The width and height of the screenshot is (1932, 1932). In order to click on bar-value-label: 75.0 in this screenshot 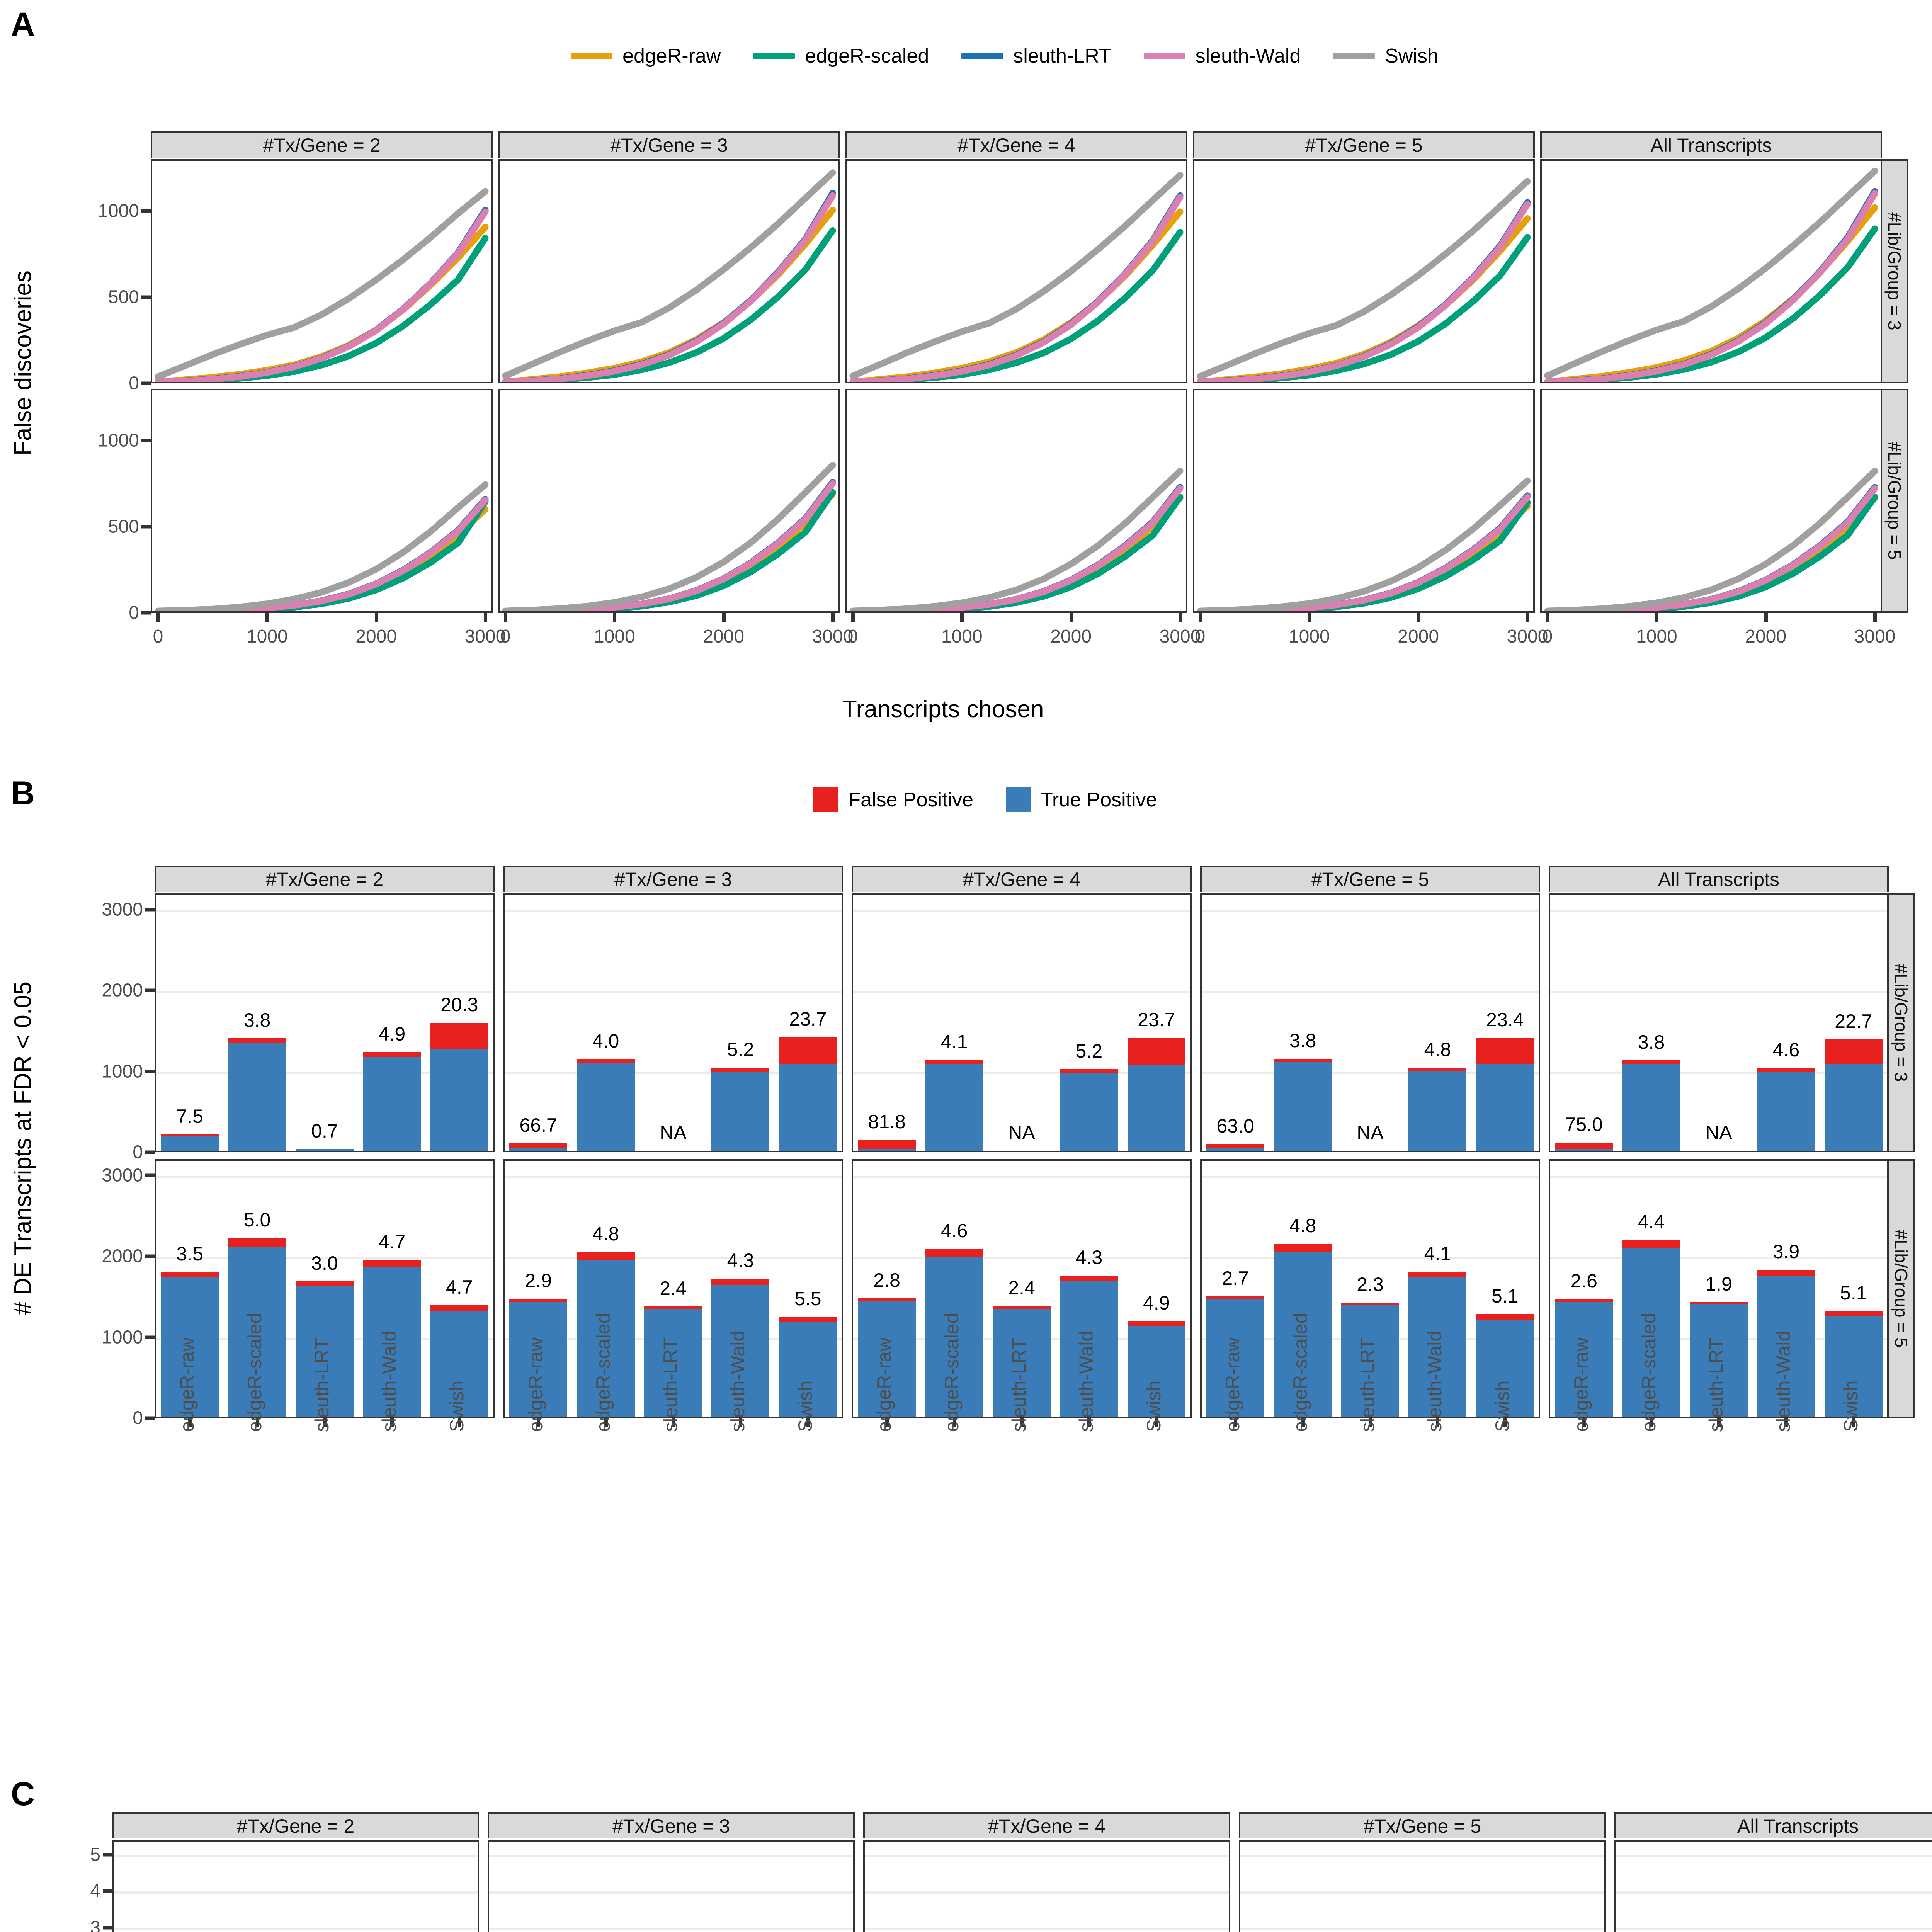, I will do `click(1584, 1125)`.